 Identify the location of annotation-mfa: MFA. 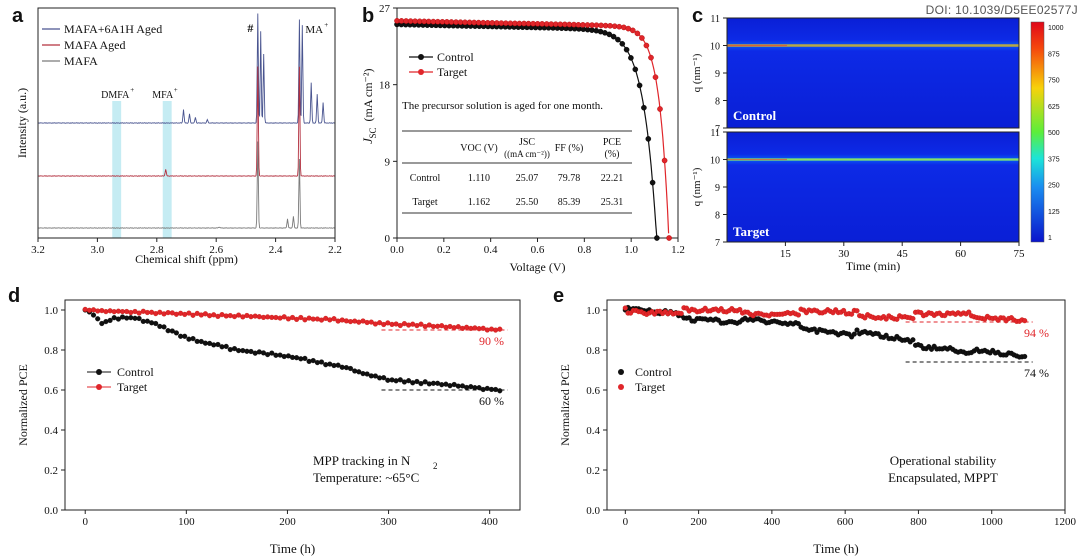
(163, 95).